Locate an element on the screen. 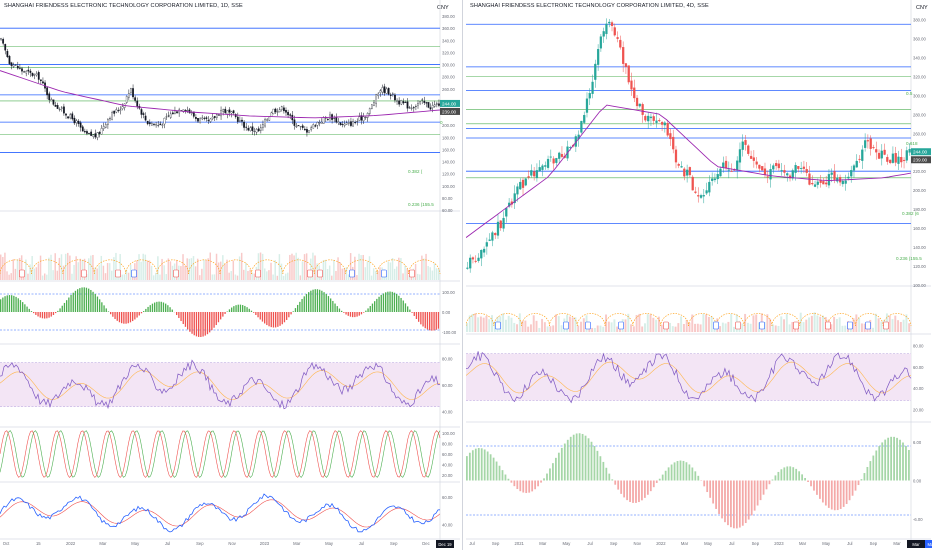  oscillator-axis-tick: 6.00 is located at coordinates (917, 442).